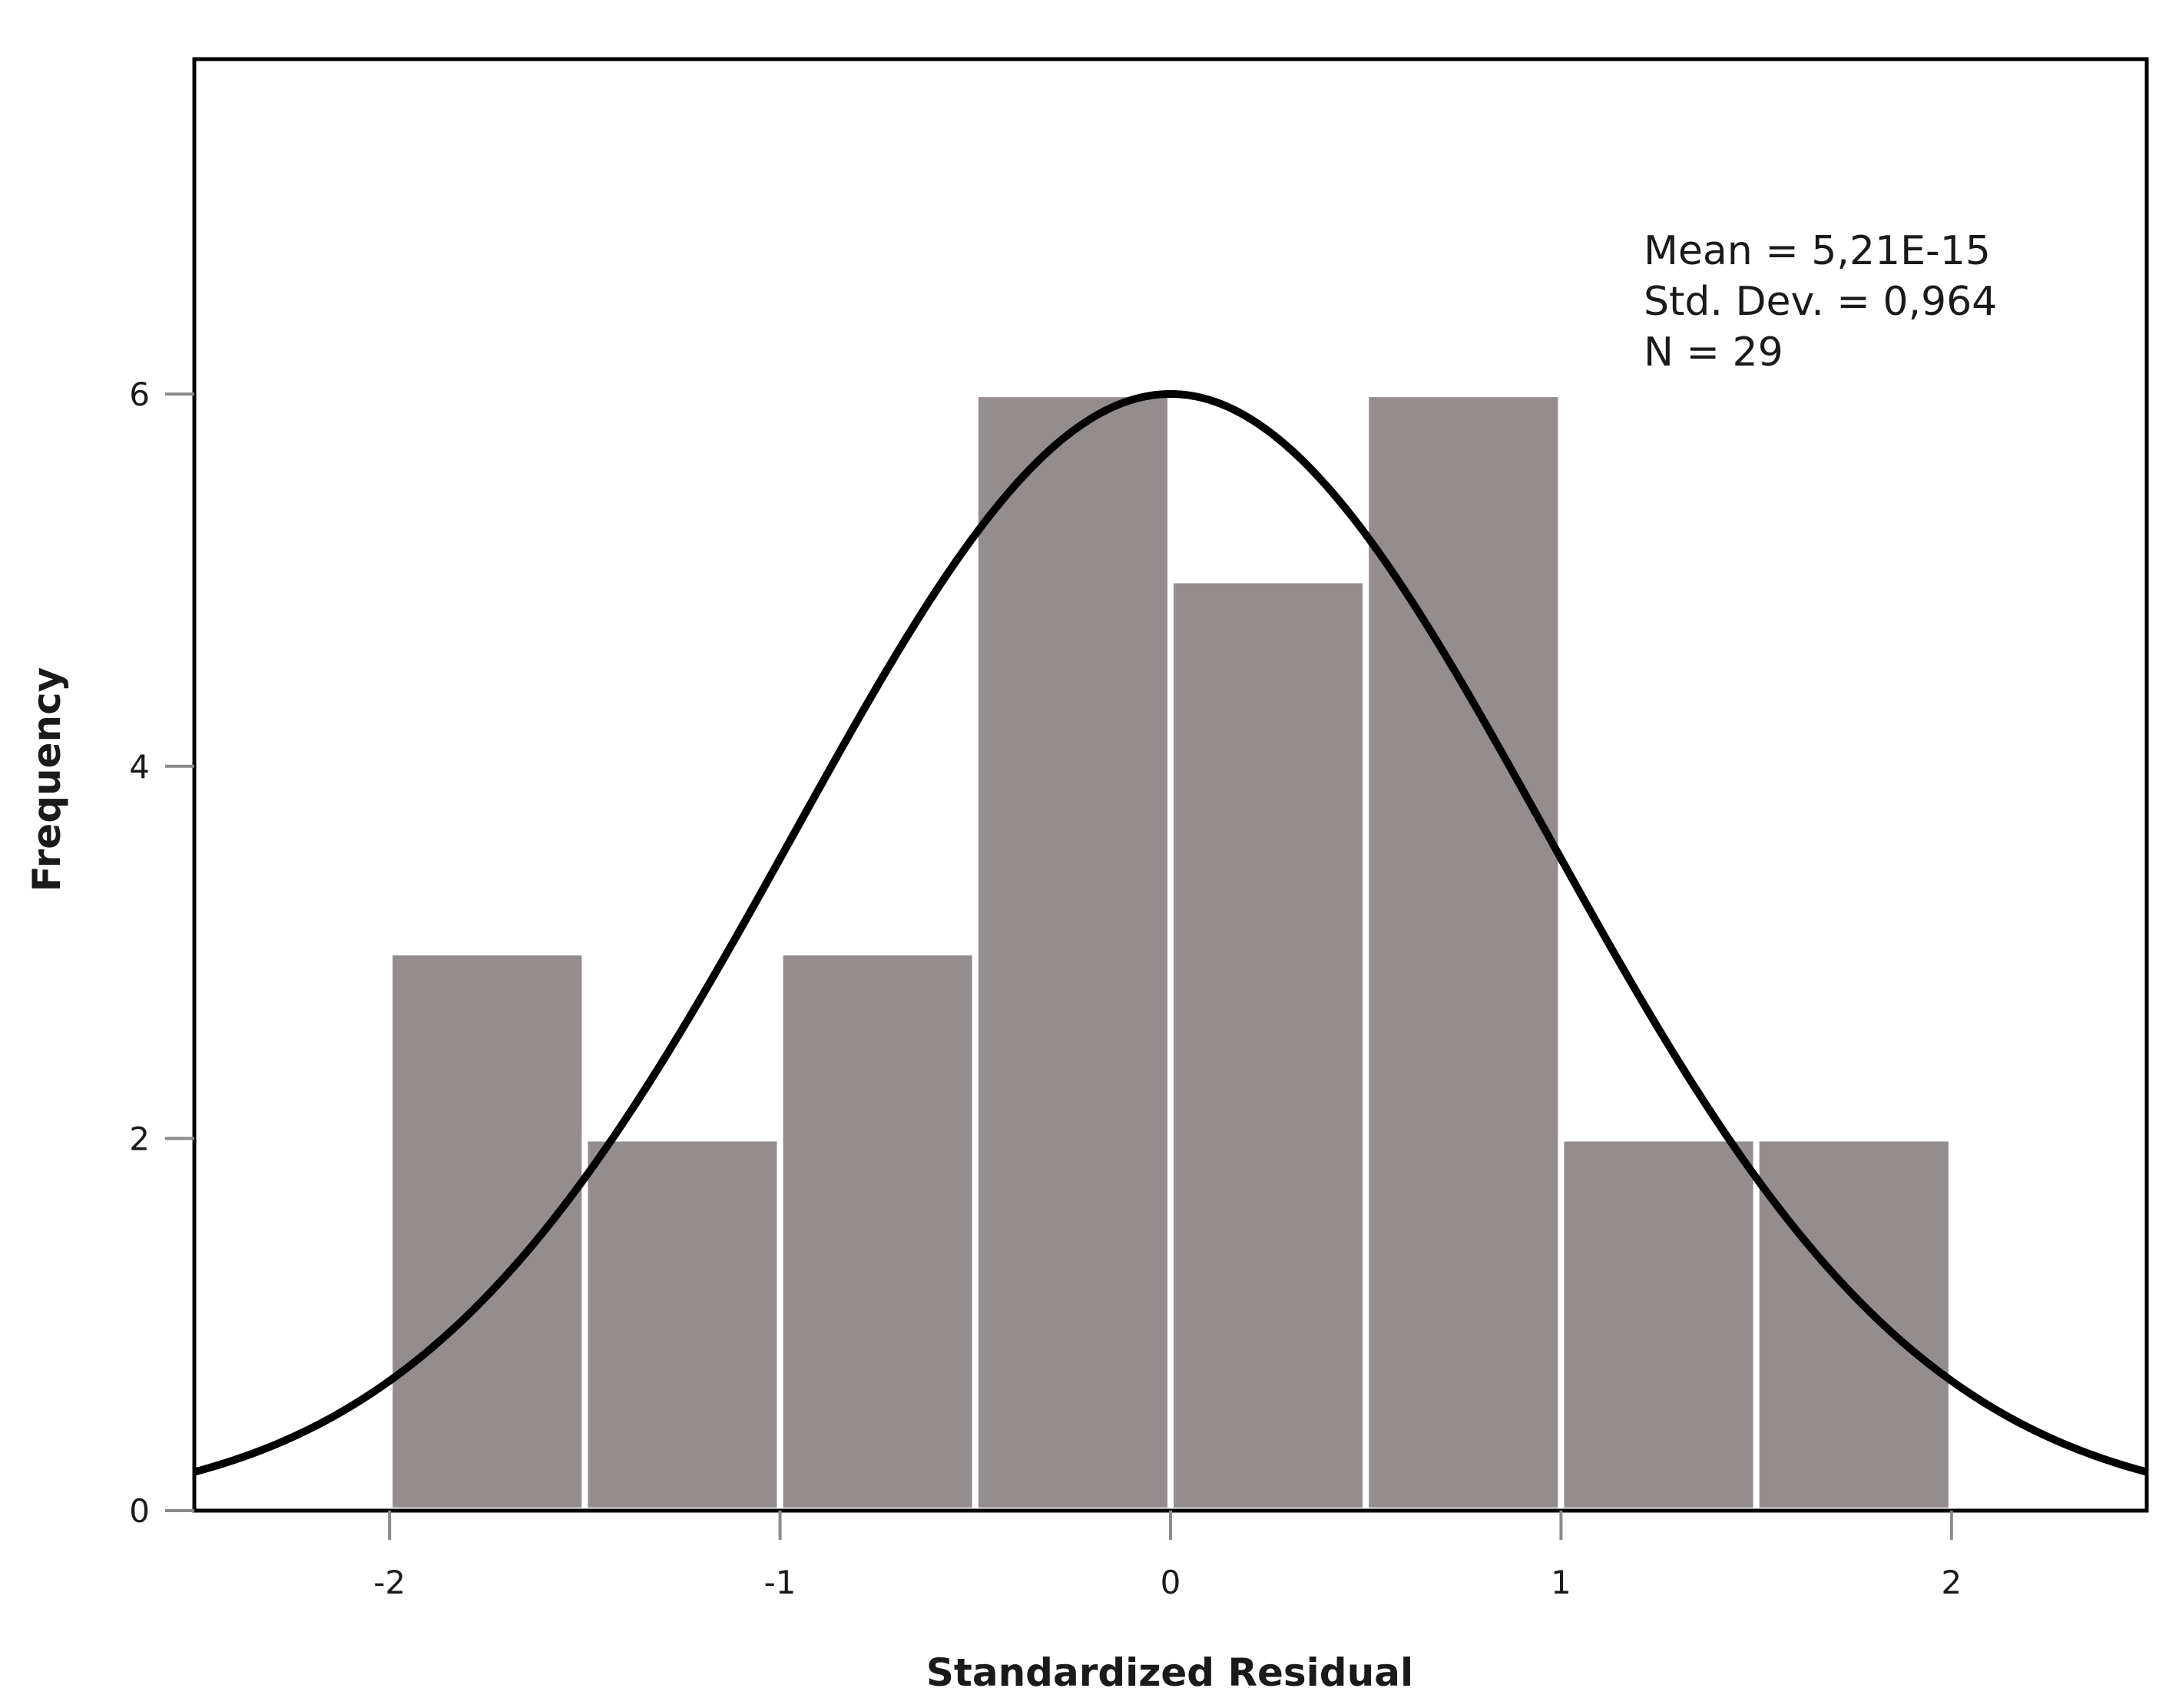  Describe the element at coordinates (1167, 1556) in the screenshot. I see `x-axis-group: -2 -1 0 1 2` at that location.